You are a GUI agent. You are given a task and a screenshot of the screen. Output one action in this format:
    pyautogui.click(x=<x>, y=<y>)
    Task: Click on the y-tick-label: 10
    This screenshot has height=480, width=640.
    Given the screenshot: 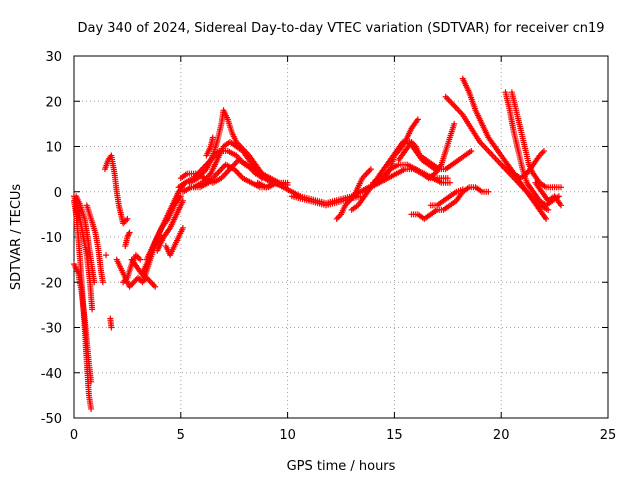 What is the action you would take?
    pyautogui.click(x=53, y=148)
    